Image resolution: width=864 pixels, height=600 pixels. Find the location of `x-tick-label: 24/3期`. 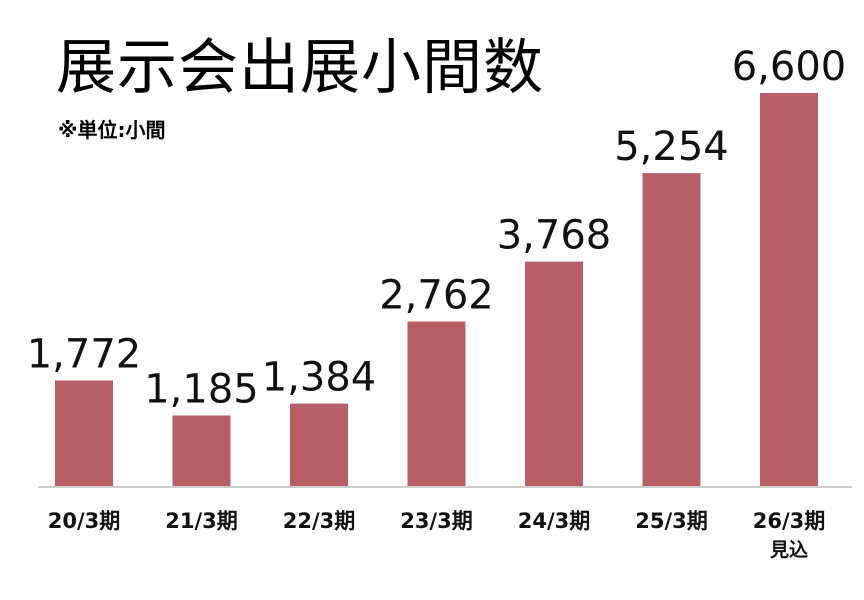

x-tick-label: 24/3期 is located at coordinates (554, 521).